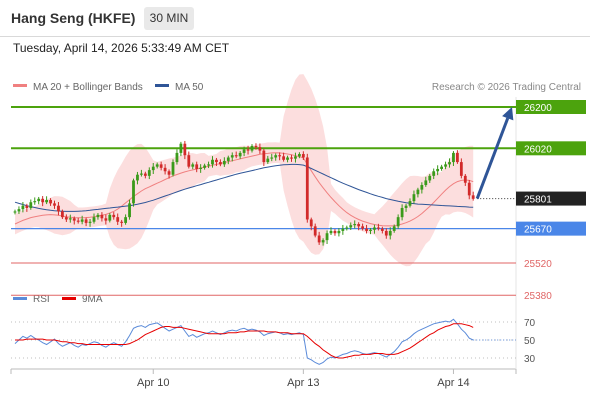 The width and height of the screenshot is (590, 400). Describe the element at coordinates (69, 298) in the screenshot. I see `ma9-legend-swatch` at that location.